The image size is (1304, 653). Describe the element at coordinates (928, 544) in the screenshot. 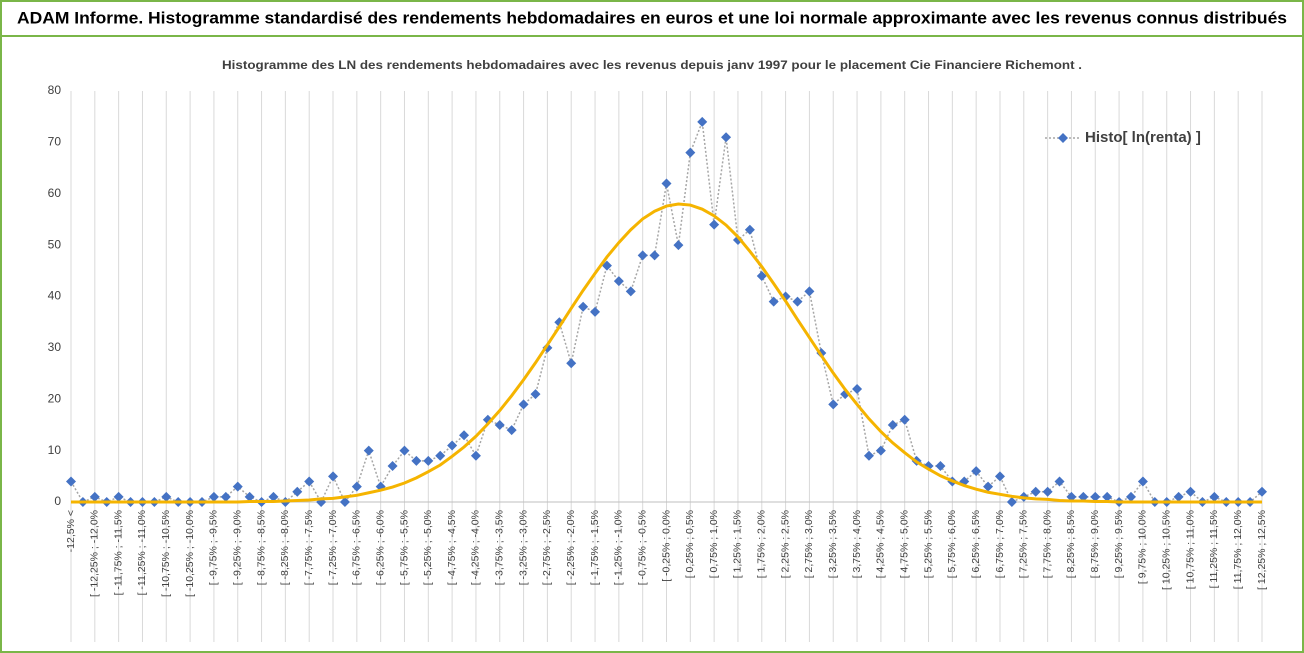

I see `x-tick-label: [ 5,25% ; 5,5%` at that location.